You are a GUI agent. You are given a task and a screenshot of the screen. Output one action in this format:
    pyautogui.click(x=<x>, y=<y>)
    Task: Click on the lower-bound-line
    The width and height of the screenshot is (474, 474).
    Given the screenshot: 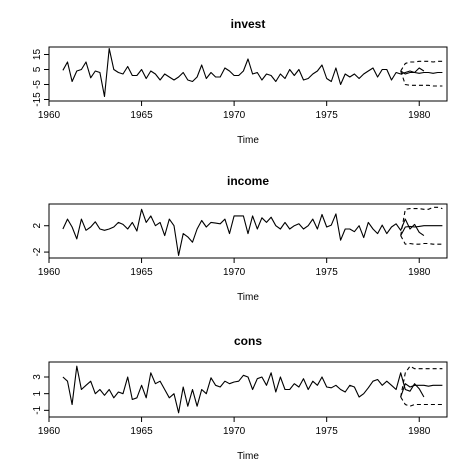 What is the action you would take?
    pyautogui.click(x=421, y=78)
    